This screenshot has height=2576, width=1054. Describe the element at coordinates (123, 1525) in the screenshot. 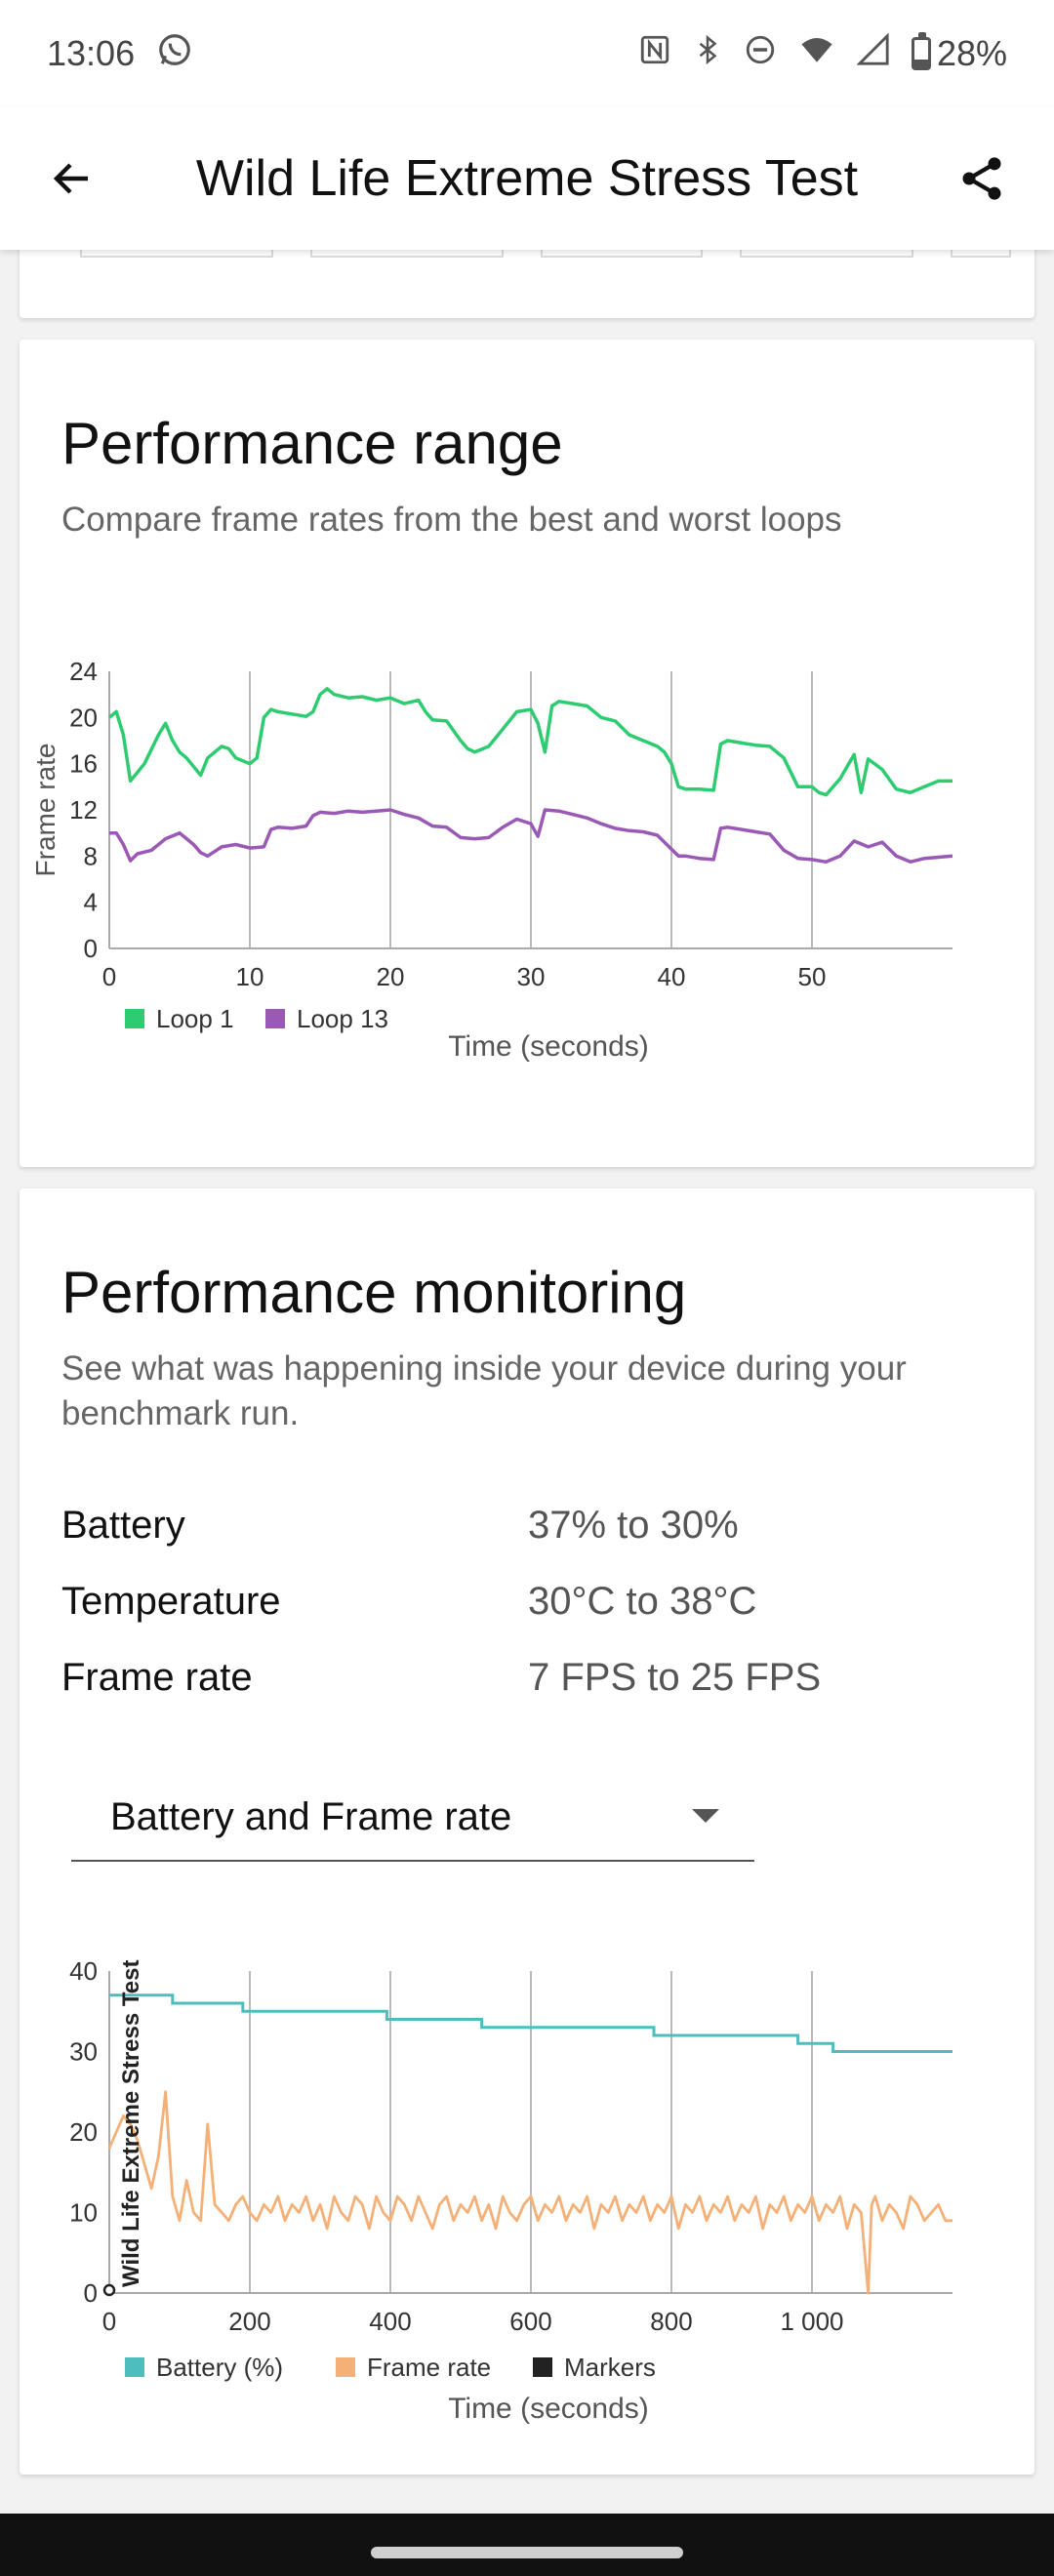

I see `stat-label: Battery` at that location.